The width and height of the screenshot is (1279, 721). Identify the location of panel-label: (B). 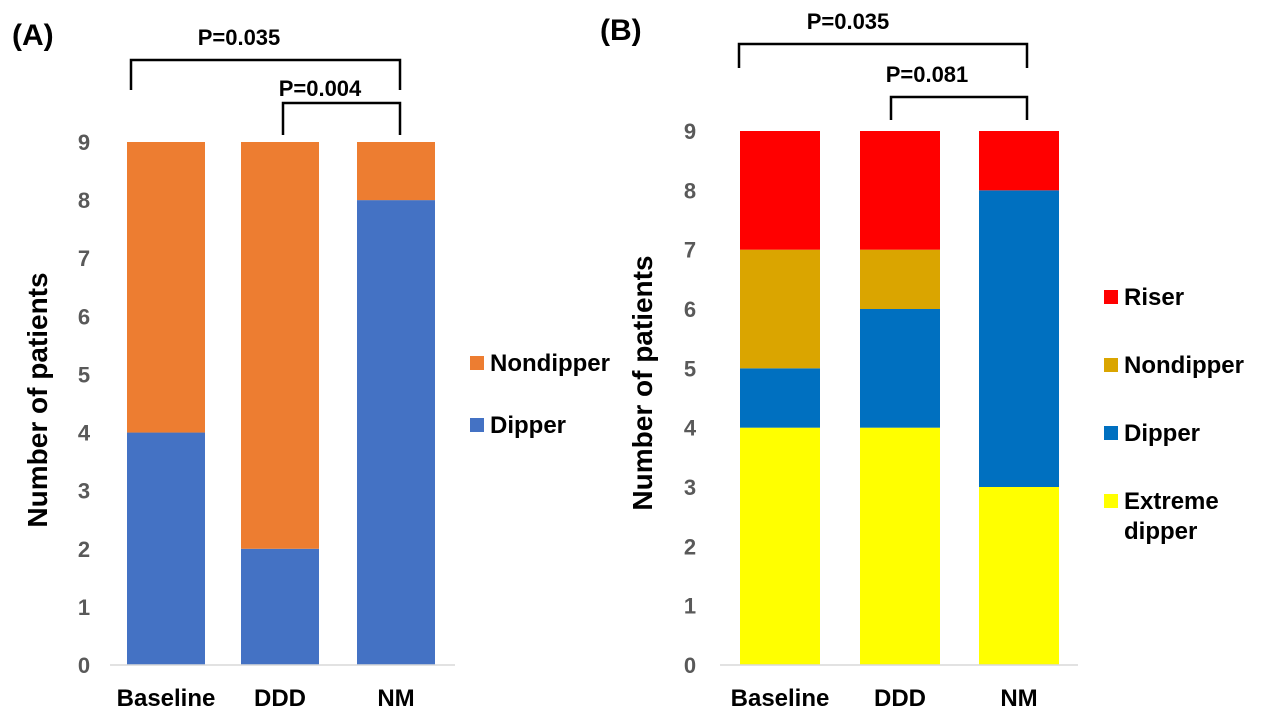
(621, 30).